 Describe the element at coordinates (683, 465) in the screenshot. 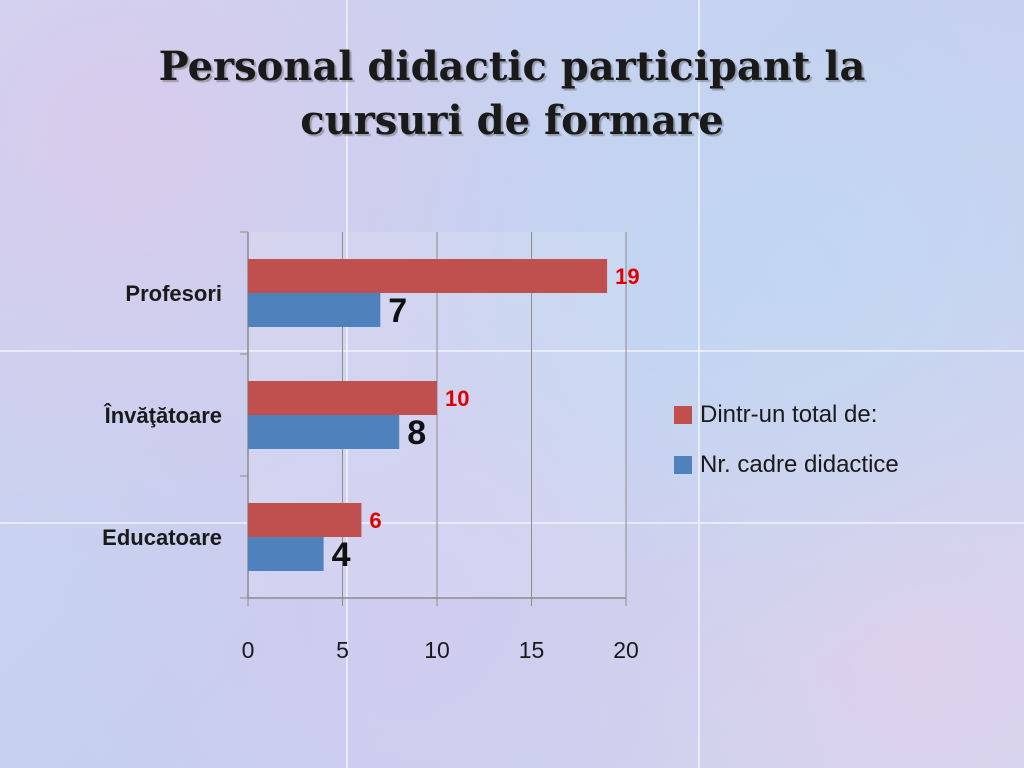

I see `legend-swatch-count` at that location.